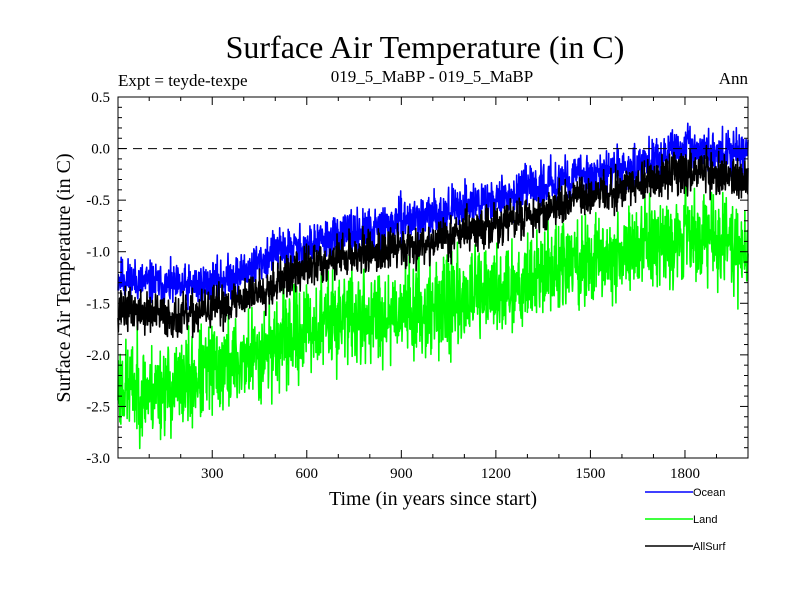 The height and width of the screenshot is (600, 800). What do you see at coordinates (98, 304) in the screenshot?
I see `y-tick-label: -1.5` at bounding box center [98, 304].